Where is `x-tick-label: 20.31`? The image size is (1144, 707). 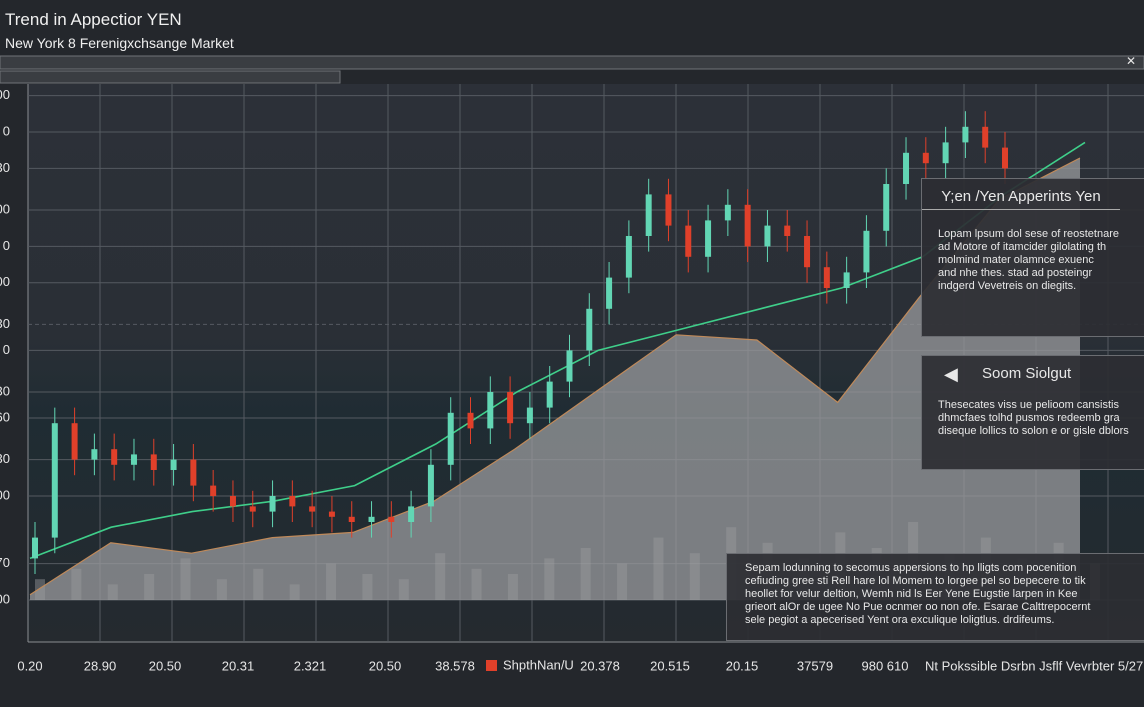 x-tick-label: 20.31 is located at coordinates (238, 665).